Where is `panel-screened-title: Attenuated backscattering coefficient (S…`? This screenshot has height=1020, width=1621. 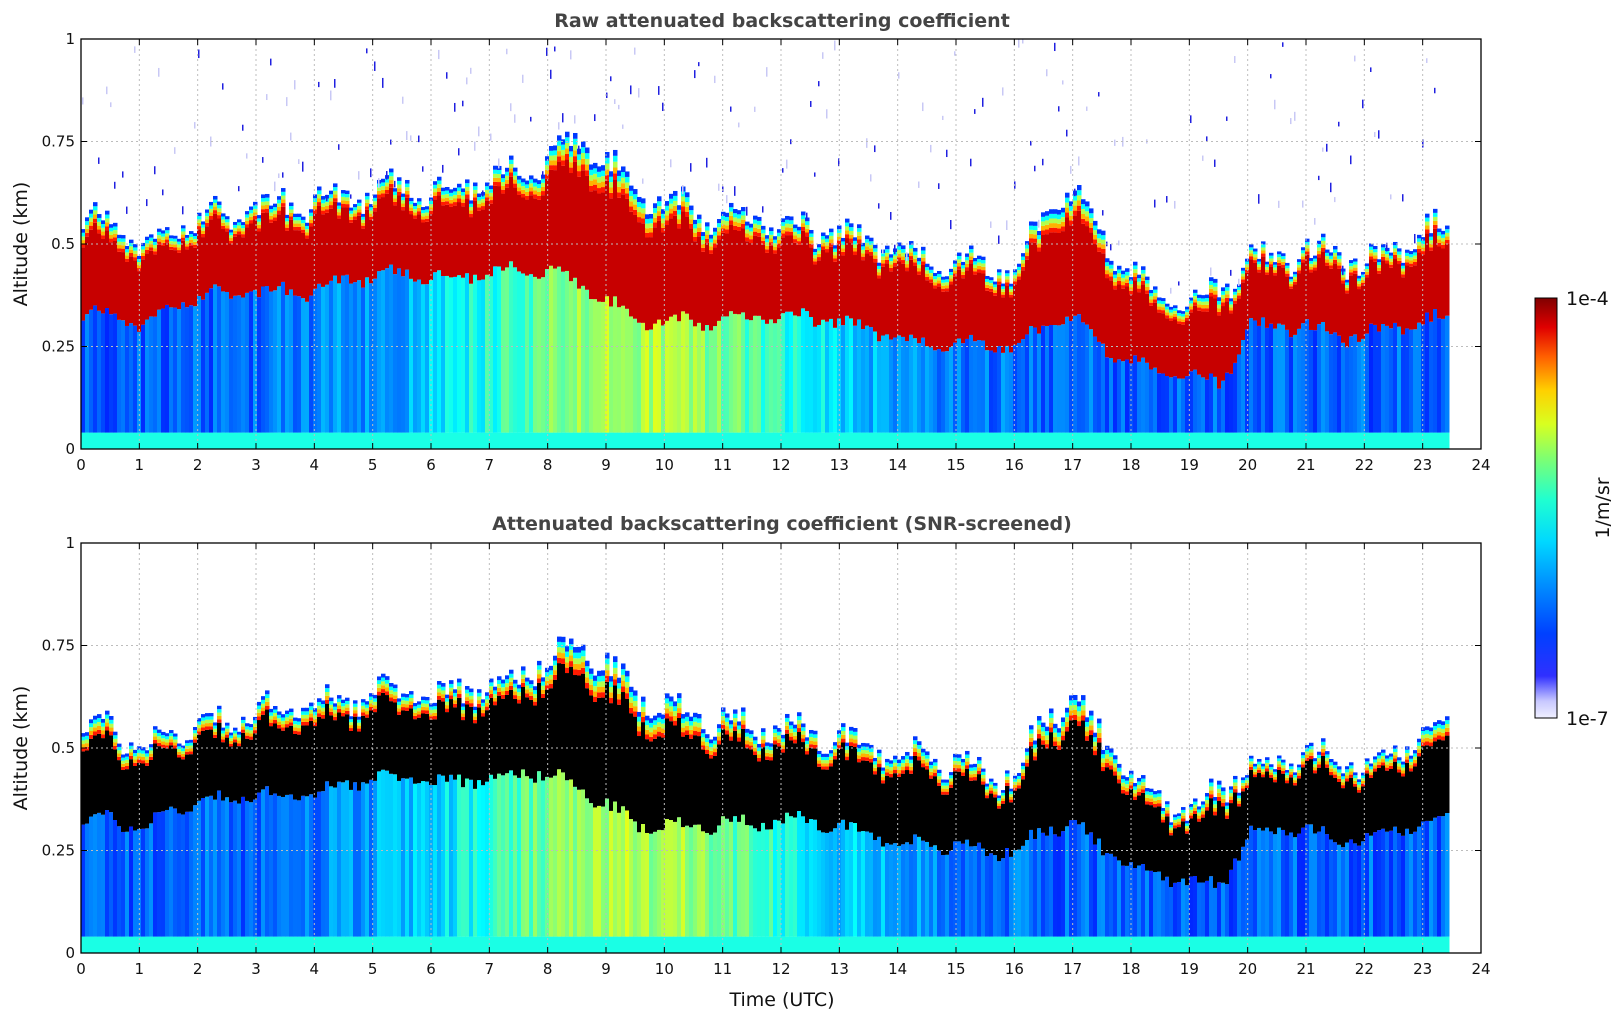 panel-screened-title: Attenuated backscattering coefficient (S… is located at coordinates (782, 524).